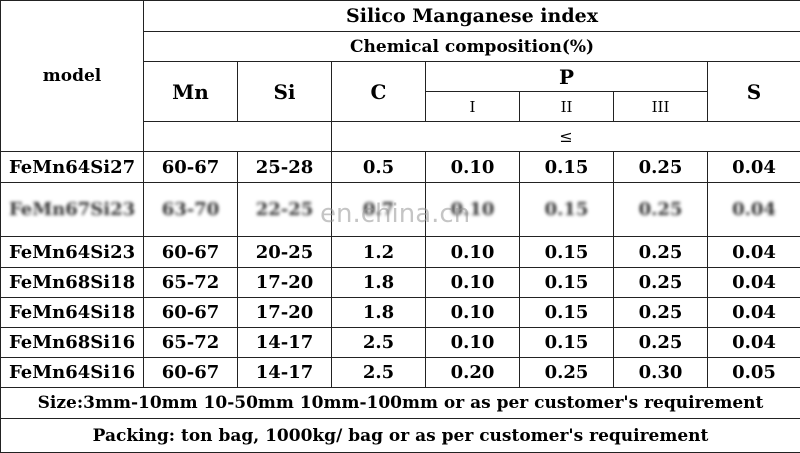 This screenshot has height=453, width=800. Describe the element at coordinates (566, 106) in the screenshot. I see `header-p-sub-2: II` at that location.